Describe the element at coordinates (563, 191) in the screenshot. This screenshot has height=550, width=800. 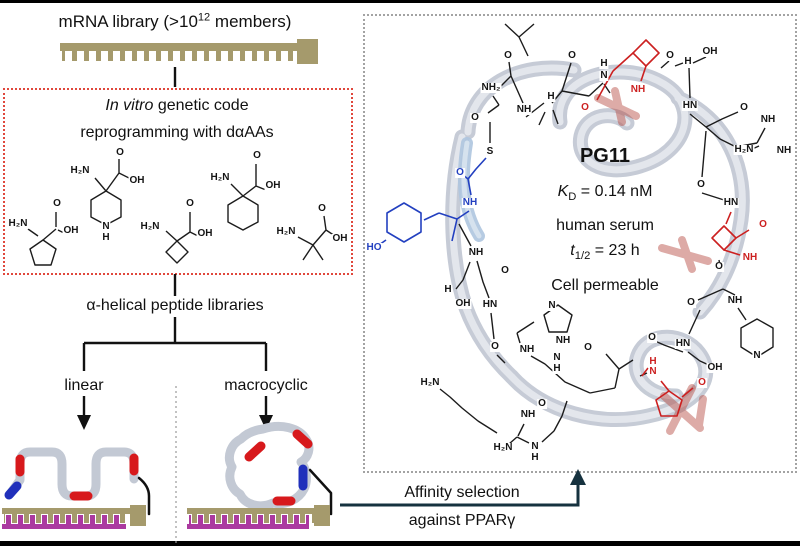
I see `kd-symbol: K` at that location.